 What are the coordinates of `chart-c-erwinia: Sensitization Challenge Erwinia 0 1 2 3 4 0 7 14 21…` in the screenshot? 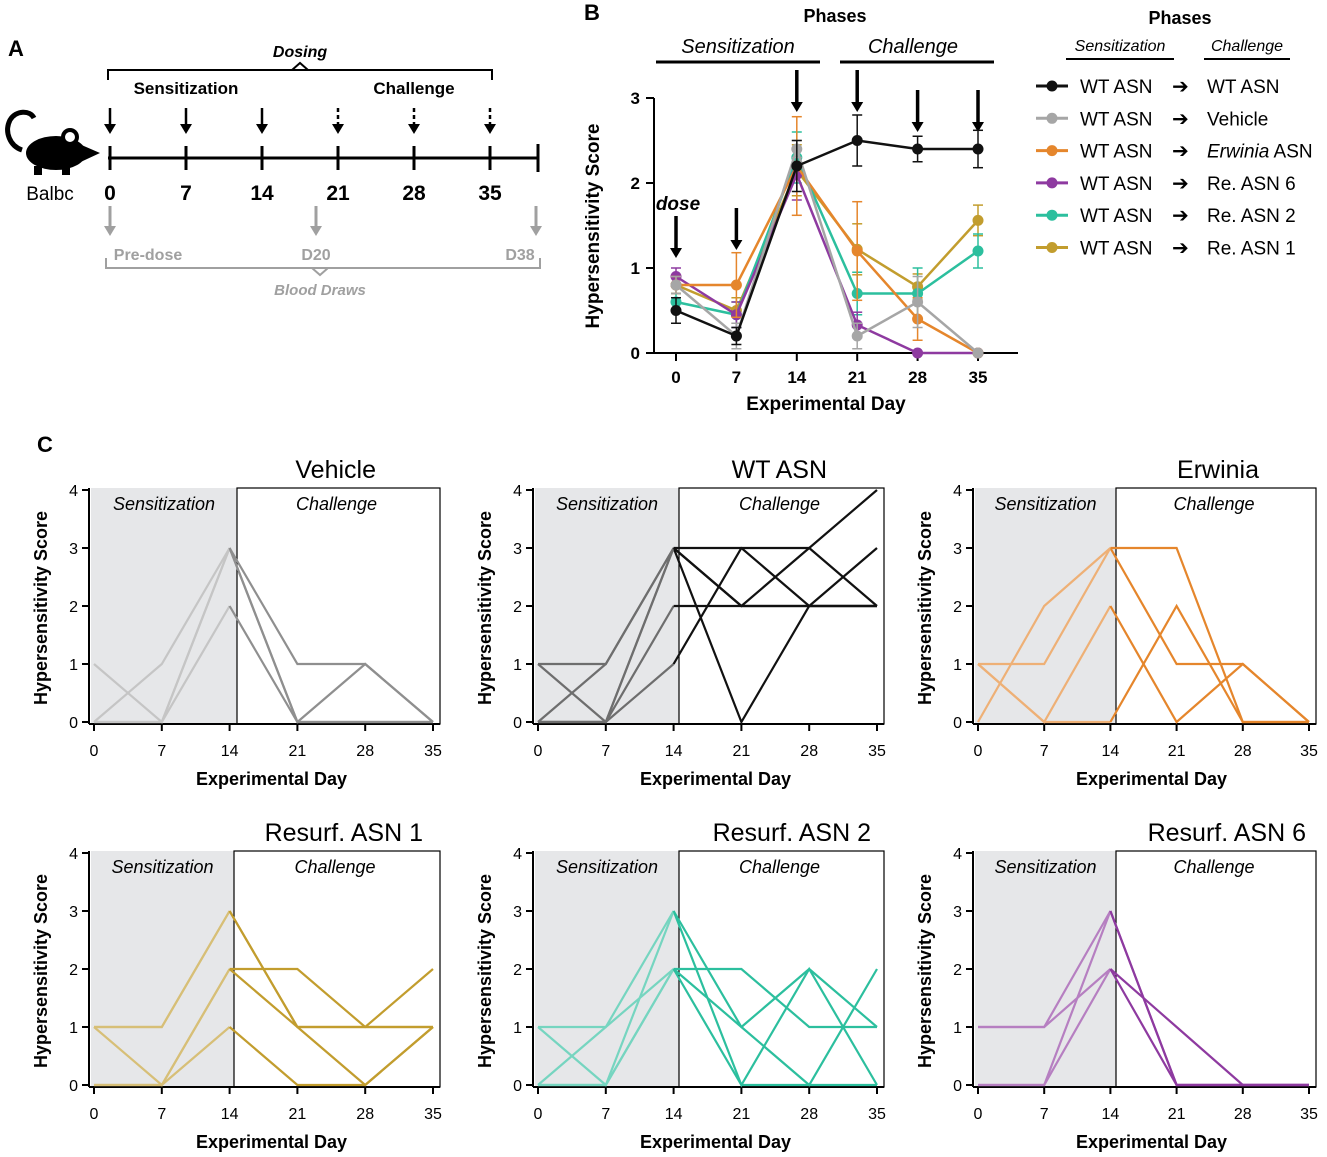 It's located at (1116, 622).